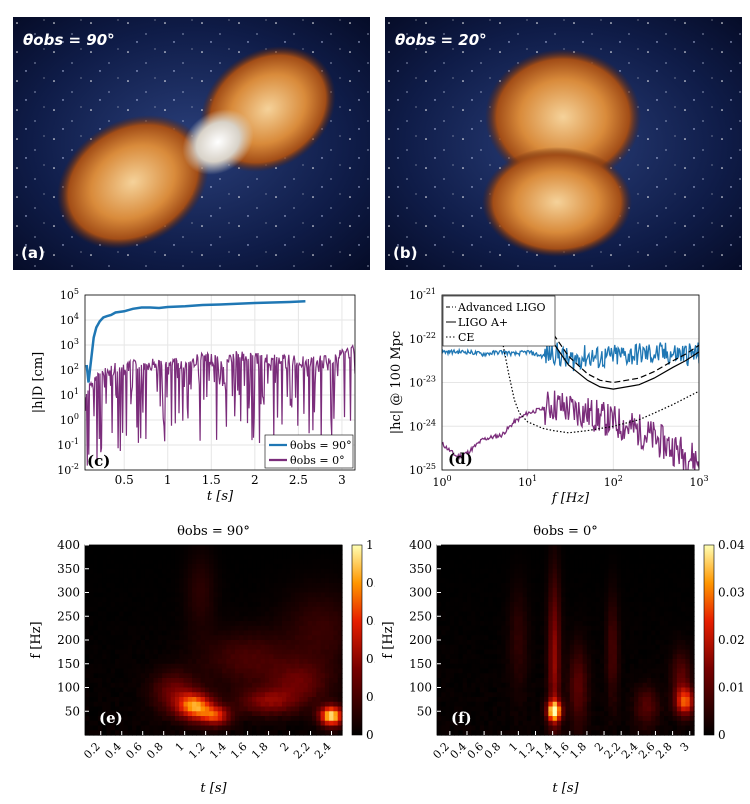  What do you see at coordinates (180, 747) in the screenshot?
I see `x-tick-label: 1` at bounding box center [180, 747].